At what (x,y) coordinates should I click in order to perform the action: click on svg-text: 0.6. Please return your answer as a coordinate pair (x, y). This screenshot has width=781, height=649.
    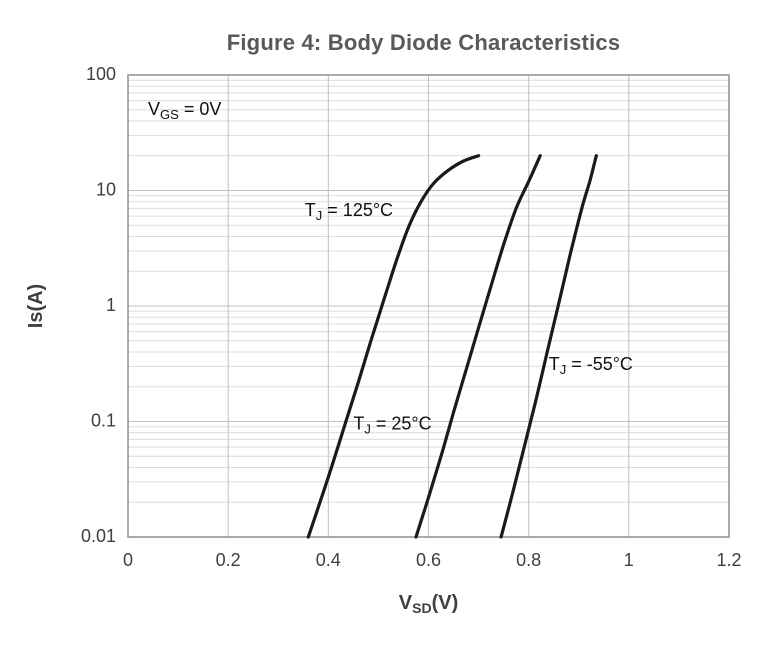
    Looking at the image, I should click on (428, 560).